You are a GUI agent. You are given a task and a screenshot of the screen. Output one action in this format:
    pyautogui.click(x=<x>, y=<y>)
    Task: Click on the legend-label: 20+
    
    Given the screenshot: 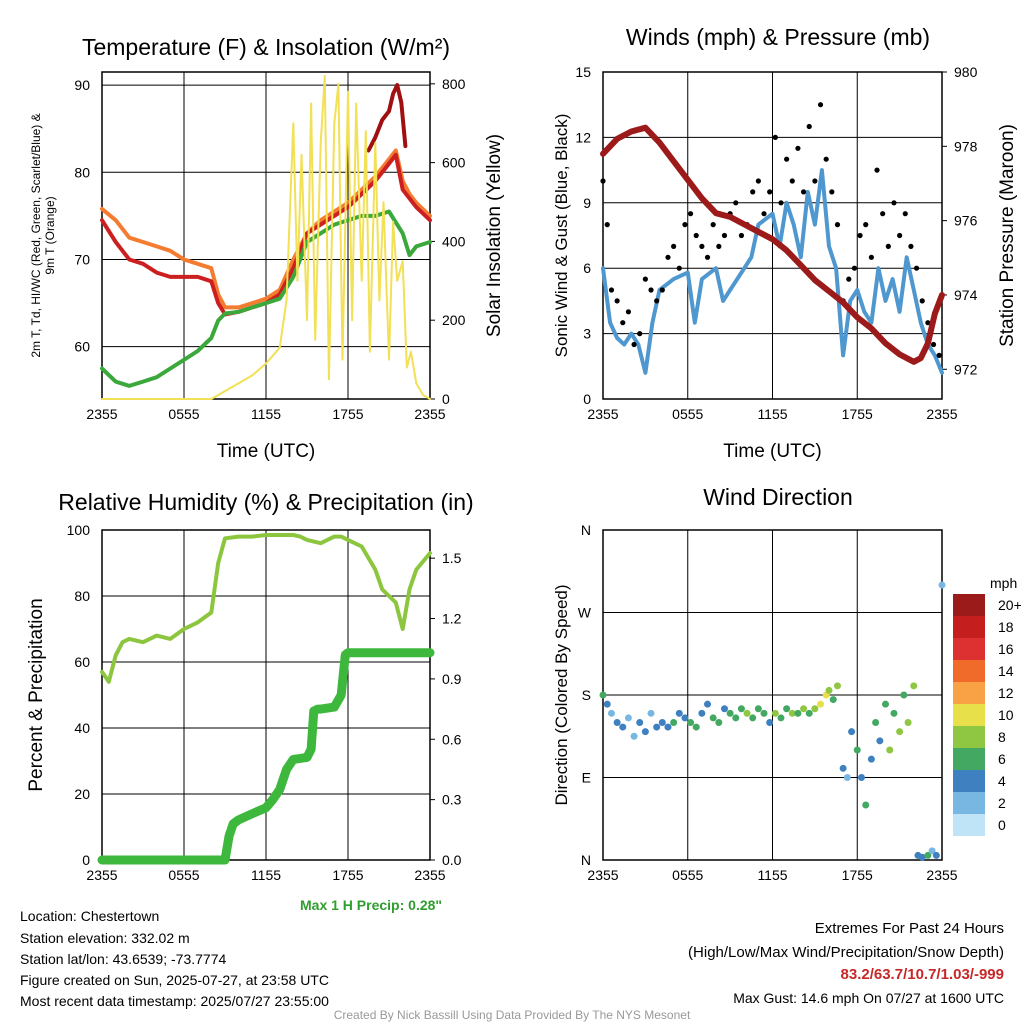 What is the action you would take?
    pyautogui.click(x=1010, y=605)
    